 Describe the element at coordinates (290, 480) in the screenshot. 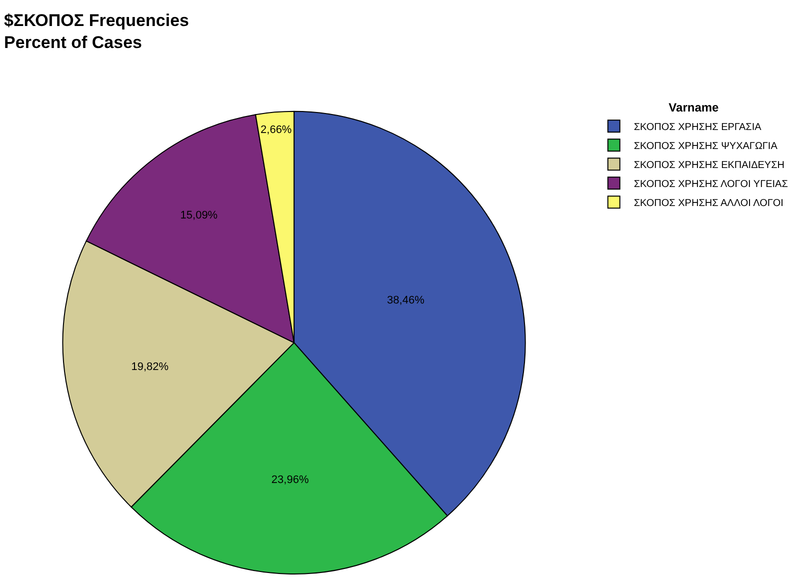

I see `data-label: 23,96%` at that location.